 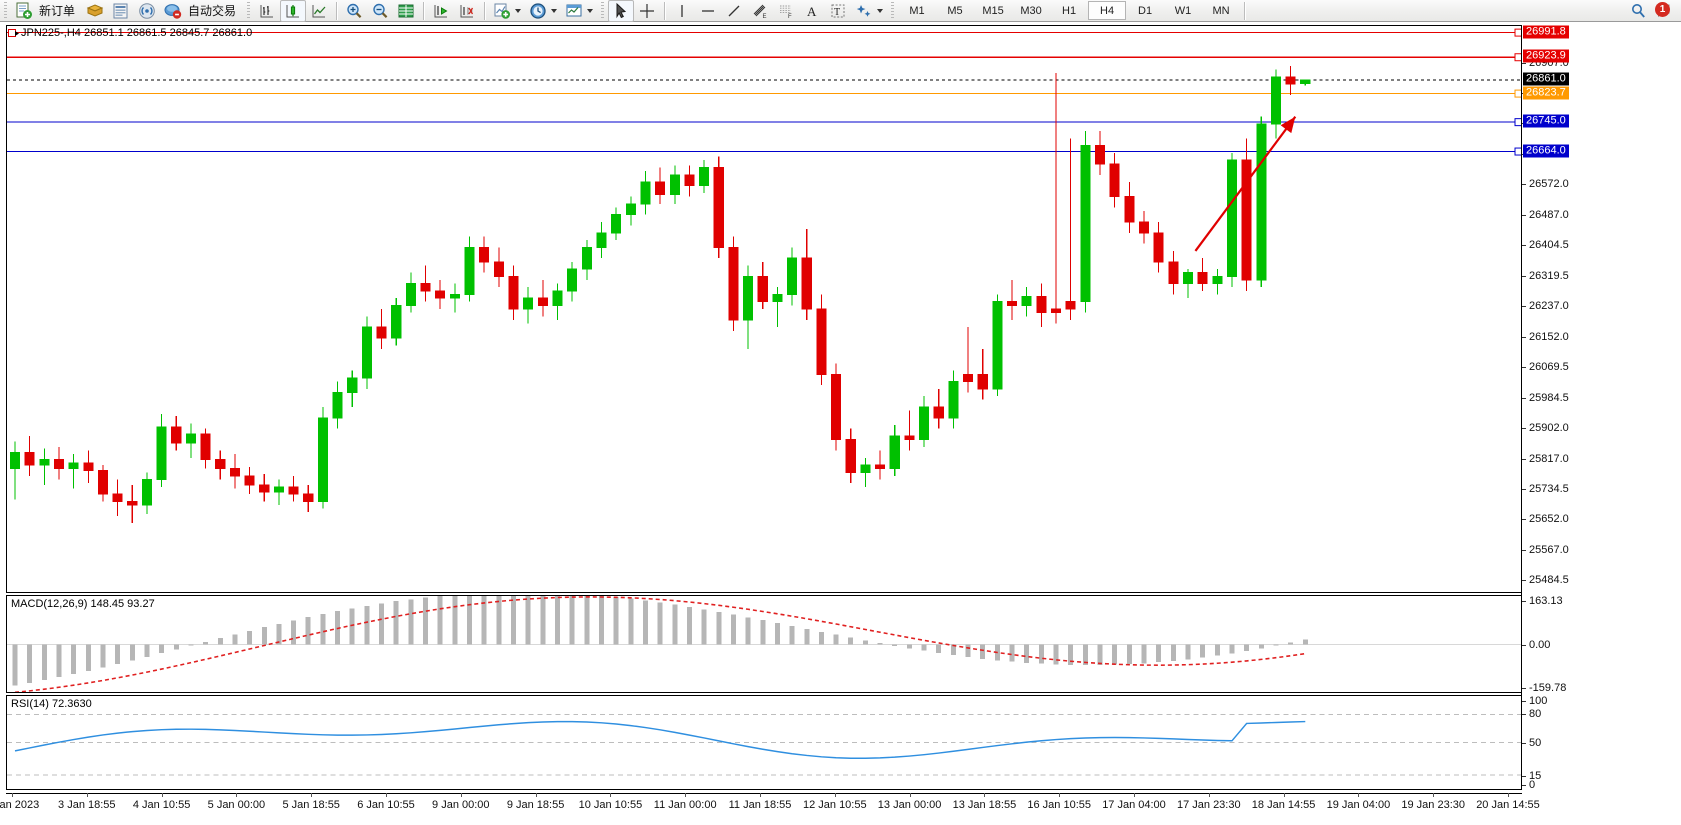 What do you see at coordinates (812, 11) in the screenshot?
I see `text-icon: A` at bounding box center [812, 11].